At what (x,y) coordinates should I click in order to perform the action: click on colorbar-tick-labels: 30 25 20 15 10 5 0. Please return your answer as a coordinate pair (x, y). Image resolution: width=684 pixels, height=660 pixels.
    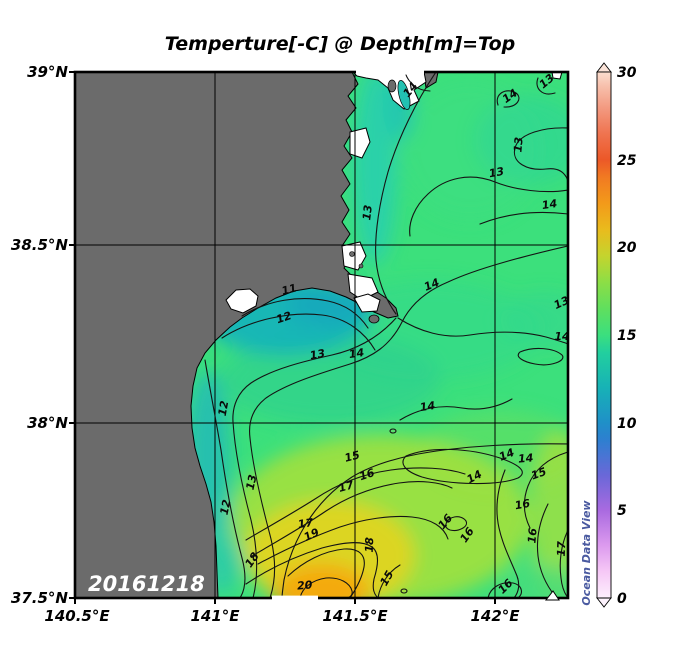
    Looking at the image, I should click on (627, 336).